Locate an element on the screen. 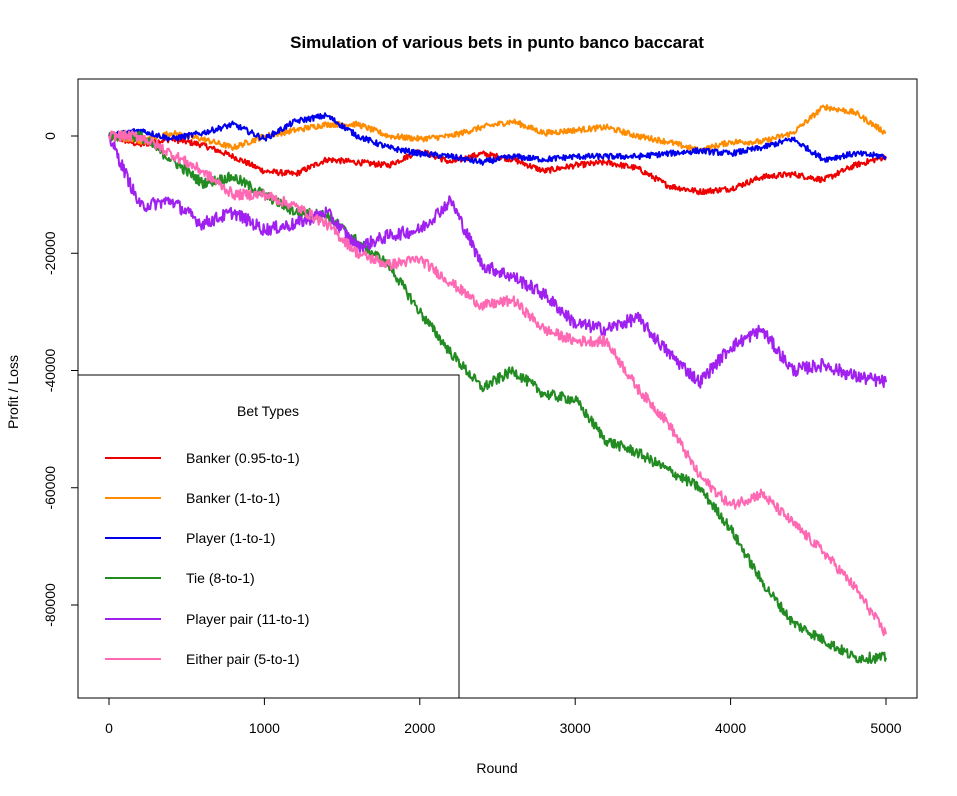 The width and height of the screenshot is (957, 796). legend-label: Either pair (5-to-1) is located at coordinates (243, 659).